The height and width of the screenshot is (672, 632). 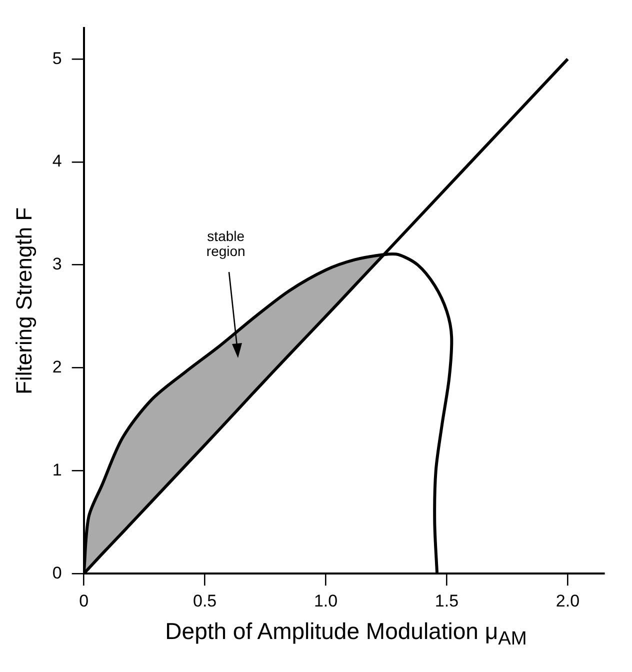 What do you see at coordinates (326, 600) in the screenshot?
I see `x-tick-label: 1.0` at bounding box center [326, 600].